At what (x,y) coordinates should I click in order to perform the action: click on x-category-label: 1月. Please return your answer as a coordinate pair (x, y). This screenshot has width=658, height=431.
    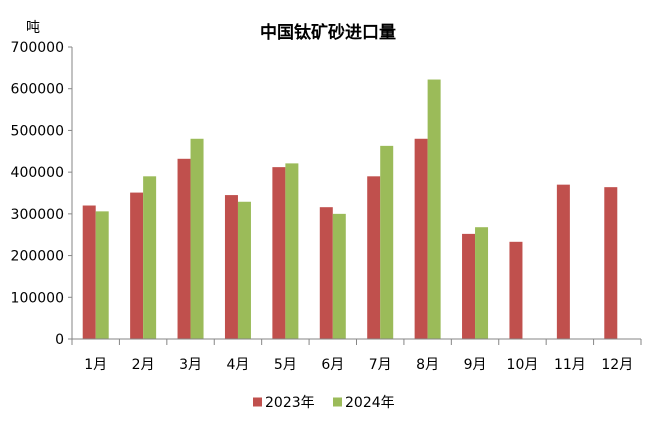
    Looking at the image, I should click on (95, 365).